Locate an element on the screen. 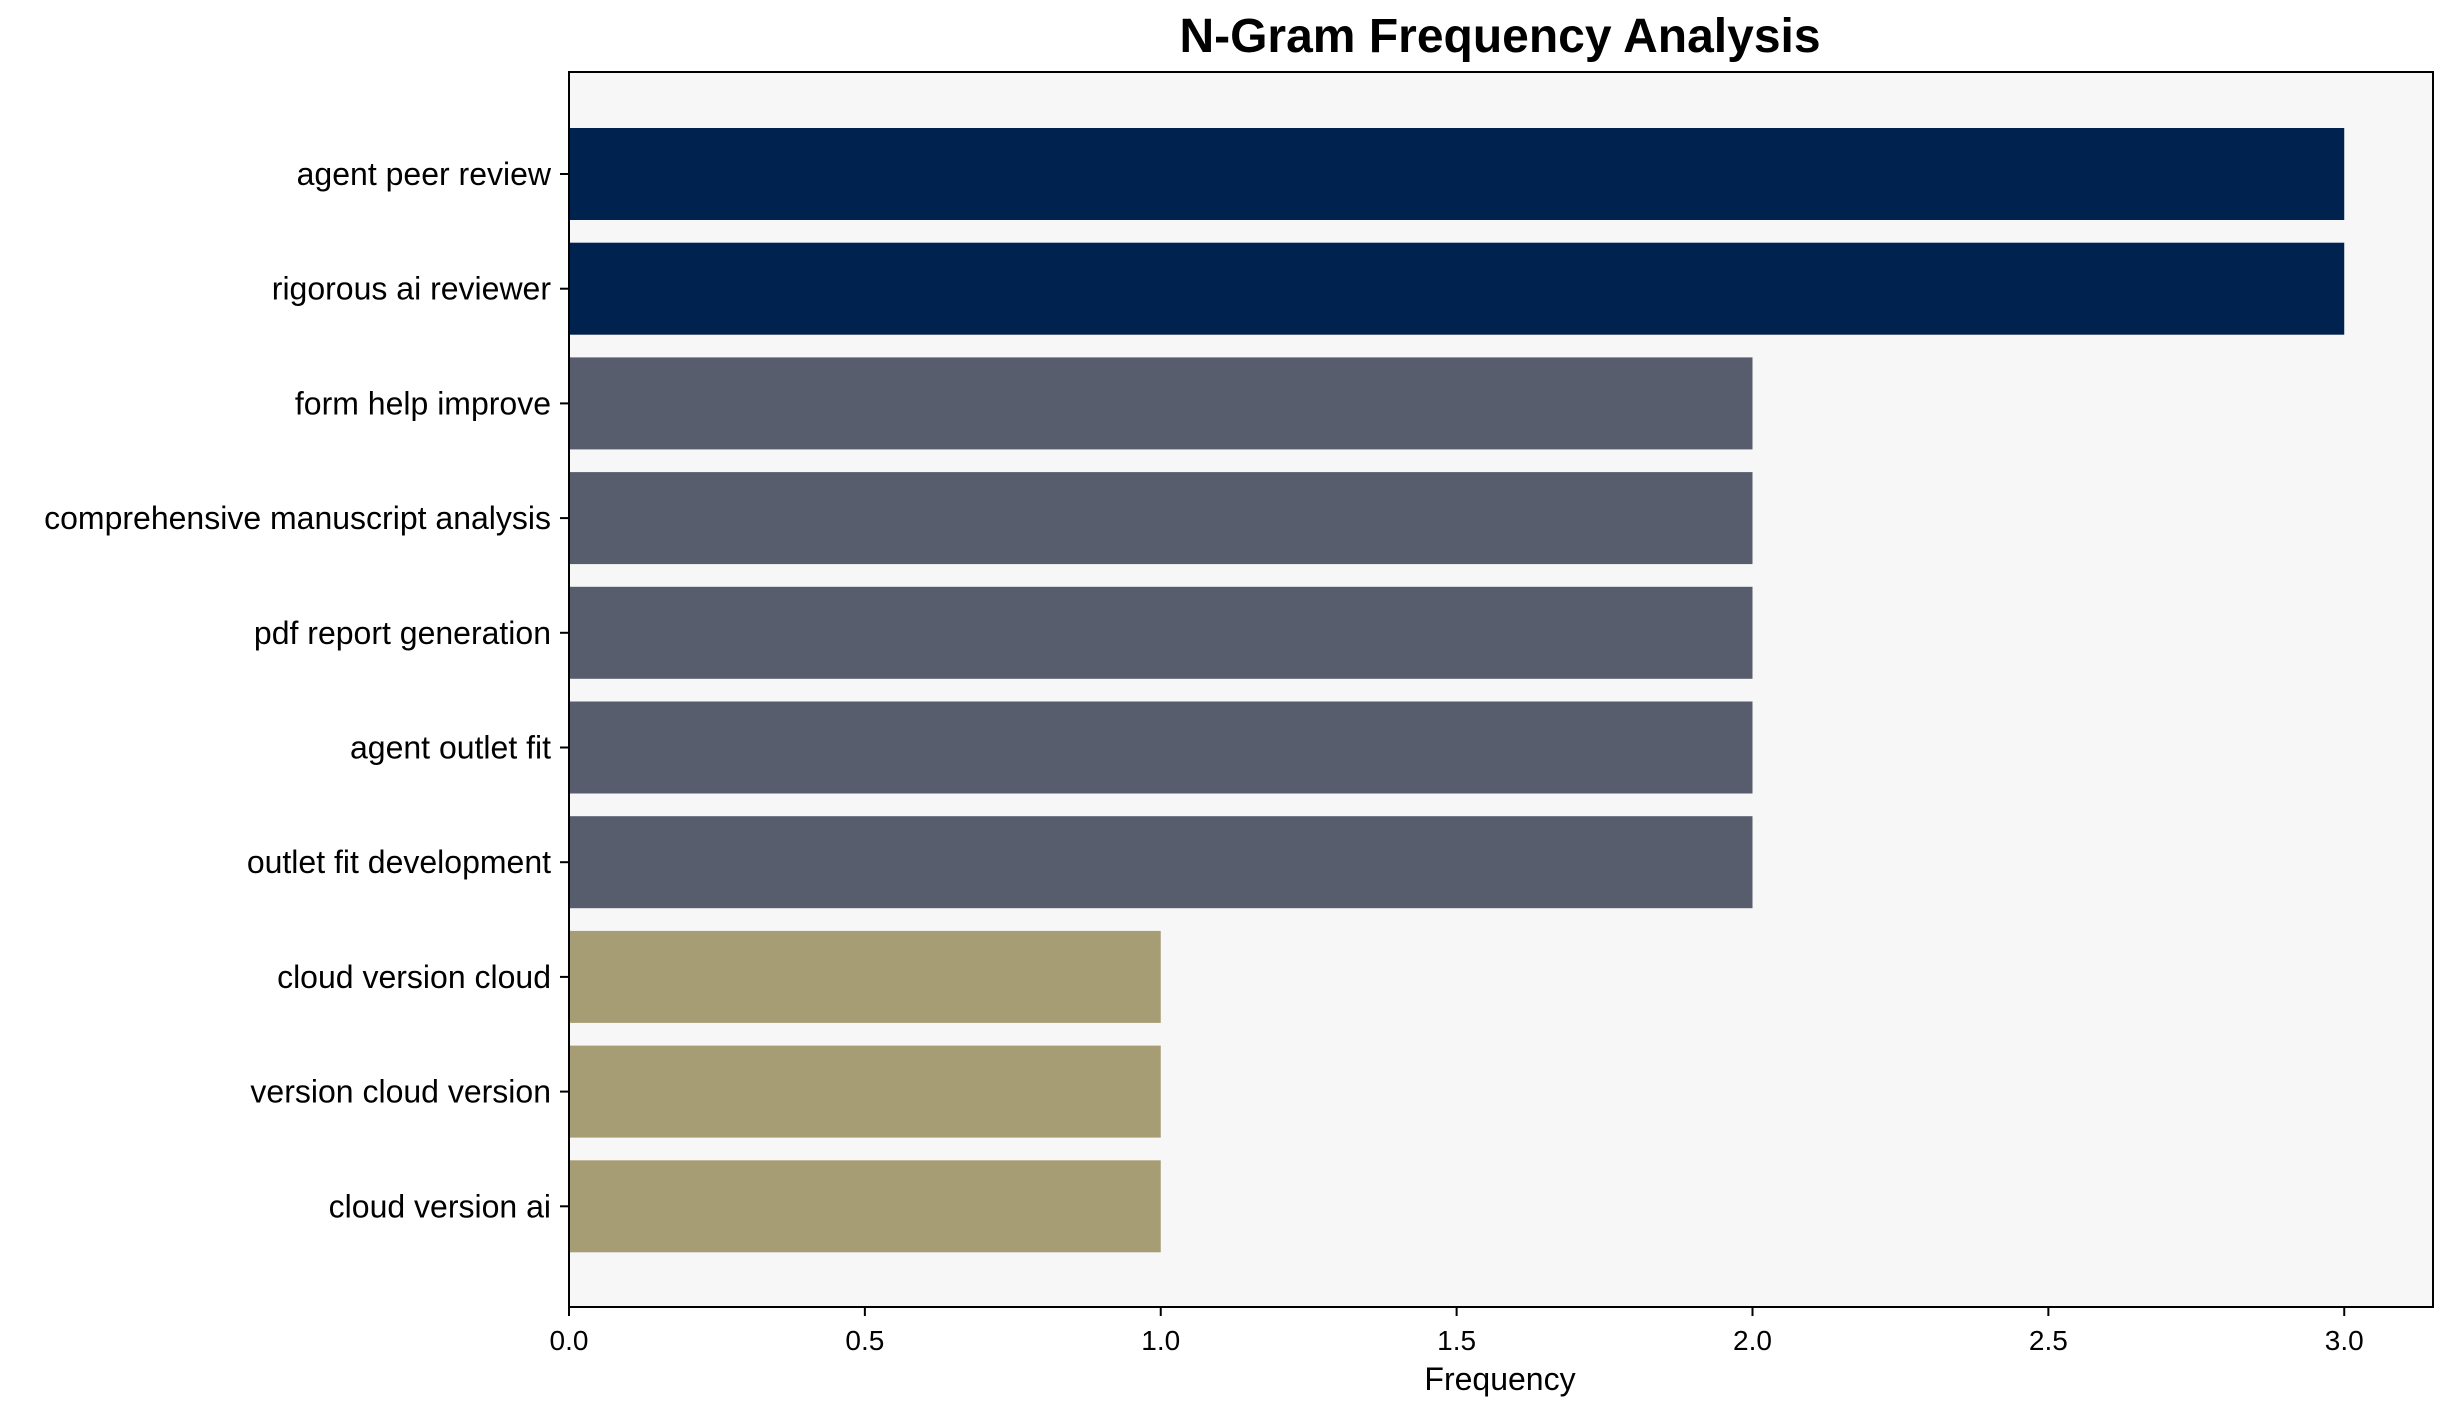  x-tick-label: 2.0 is located at coordinates (1752, 1340).